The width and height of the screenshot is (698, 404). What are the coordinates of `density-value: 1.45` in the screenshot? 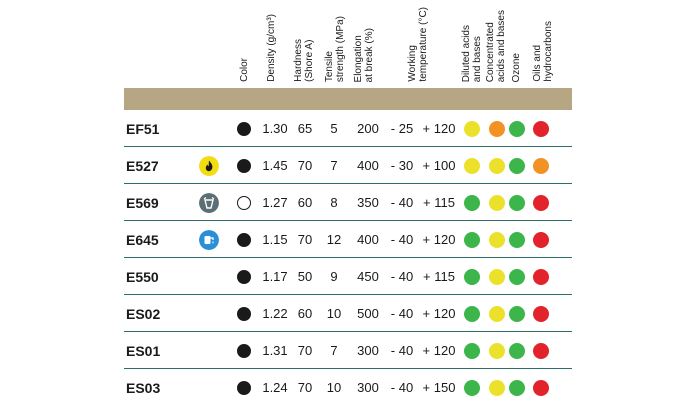 It's located at (275, 165).